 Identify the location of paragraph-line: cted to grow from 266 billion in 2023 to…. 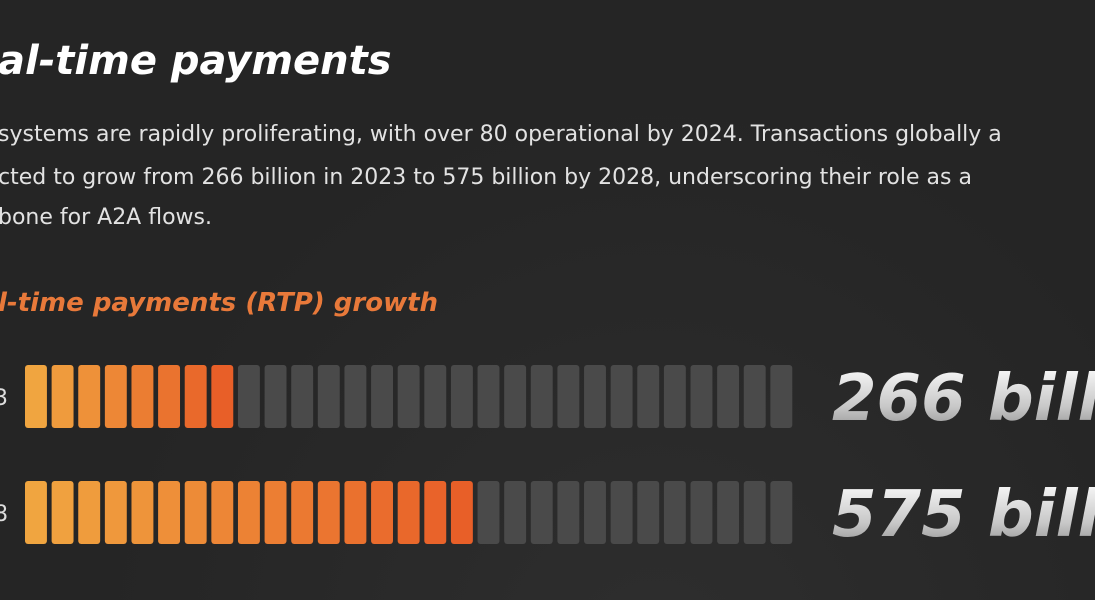
(486, 177).